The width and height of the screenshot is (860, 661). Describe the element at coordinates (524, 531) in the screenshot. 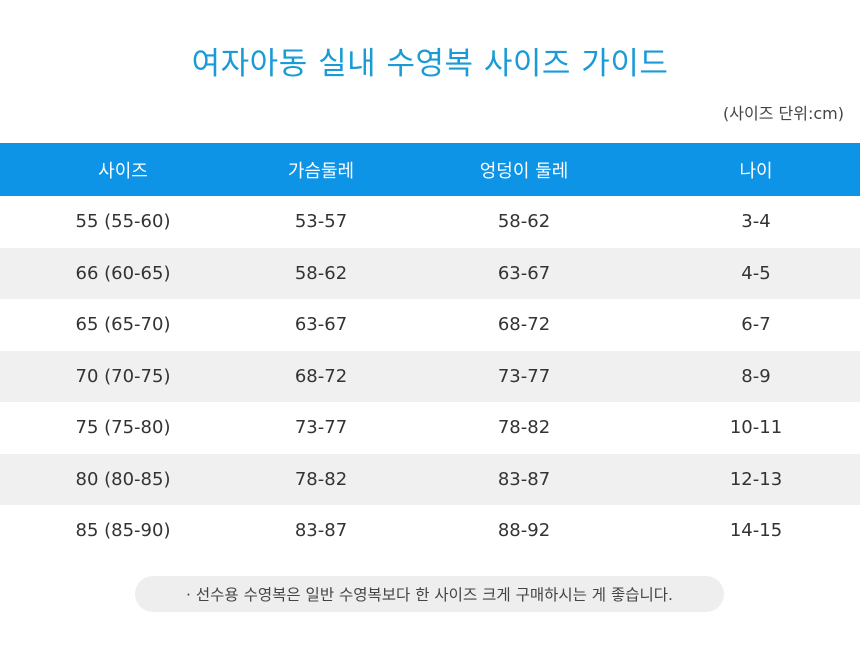

I see `cell-hip: 88-92` at that location.